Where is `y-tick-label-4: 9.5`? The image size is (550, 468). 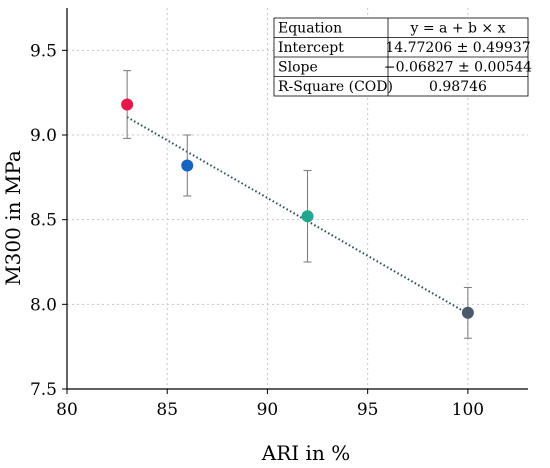 y-tick-label-4: 9.5 is located at coordinates (43, 51).